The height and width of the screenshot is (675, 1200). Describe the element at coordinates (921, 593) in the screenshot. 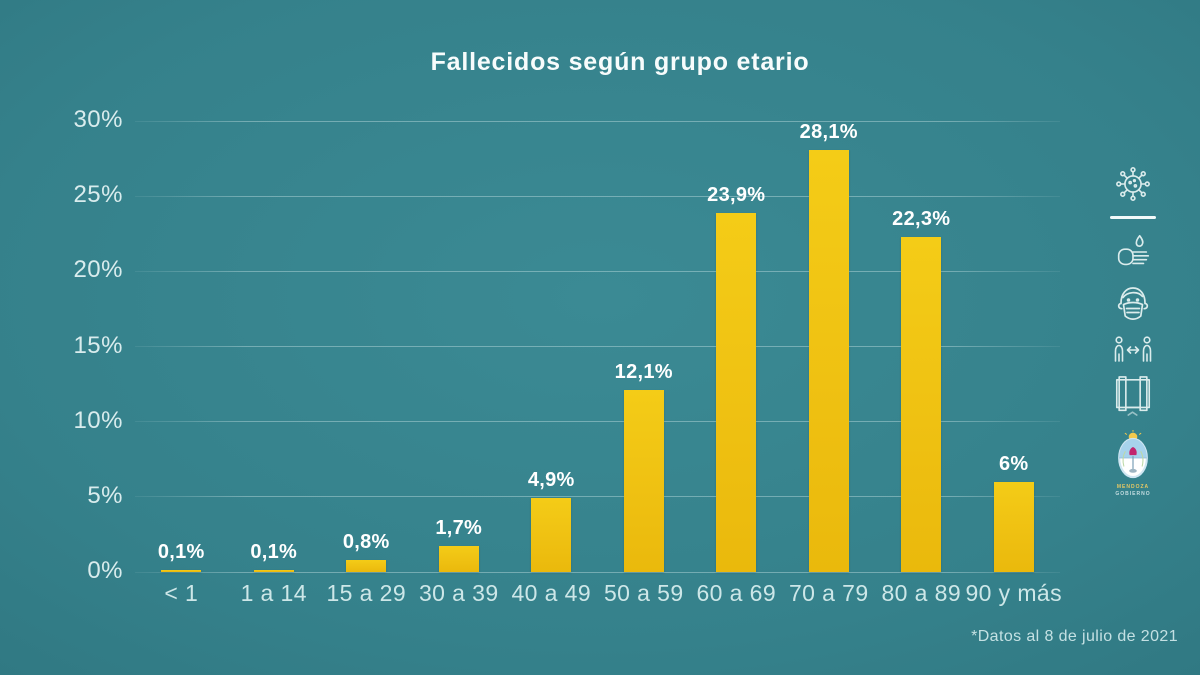

I see `x-axis-label: 80 a 89` at that location.